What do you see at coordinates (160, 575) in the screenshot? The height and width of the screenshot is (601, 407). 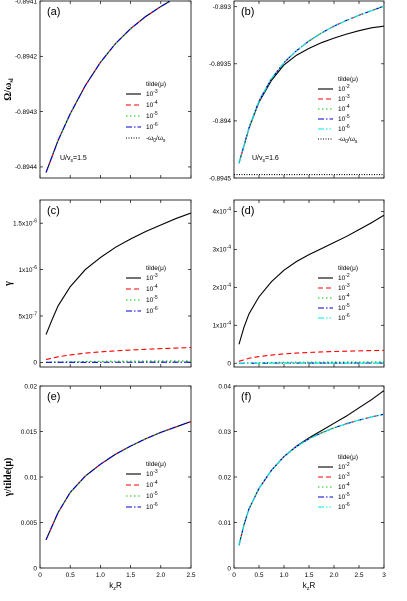 I see `x-tick-label: 2.0` at bounding box center [160, 575].